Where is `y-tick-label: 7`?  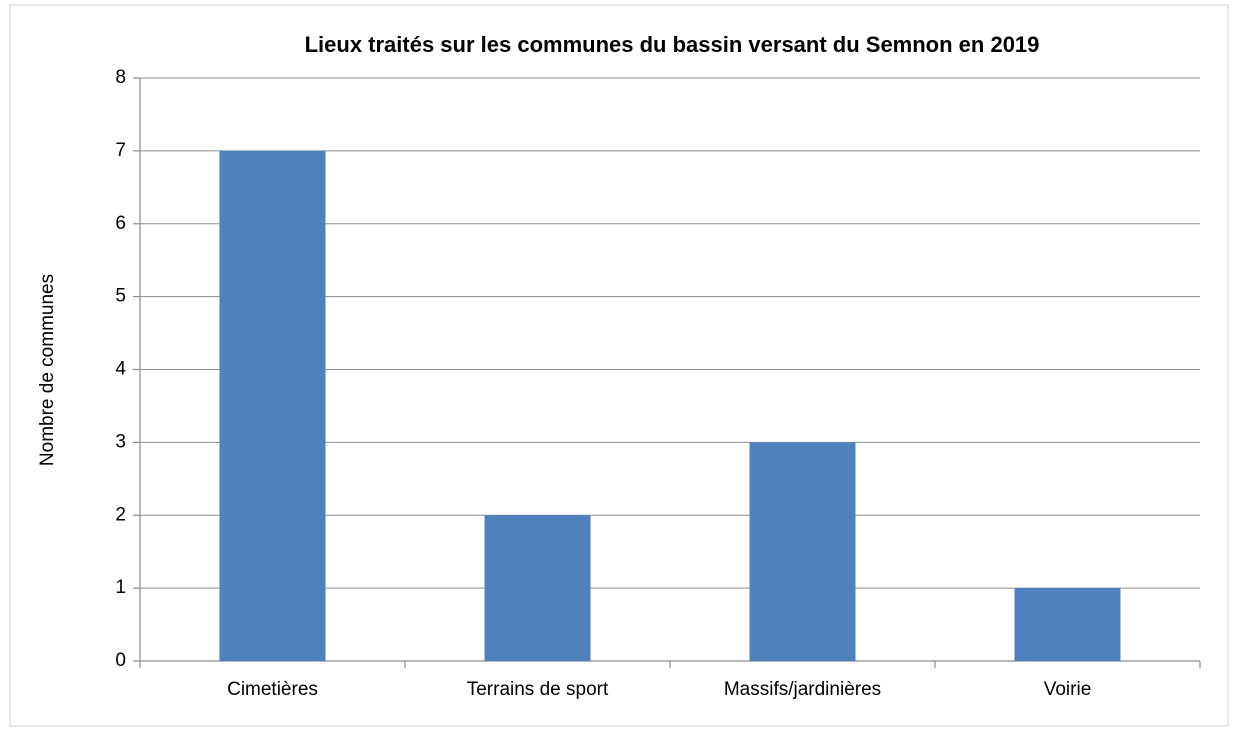
y-tick-label: 7 is located at coordinates (120, 150).